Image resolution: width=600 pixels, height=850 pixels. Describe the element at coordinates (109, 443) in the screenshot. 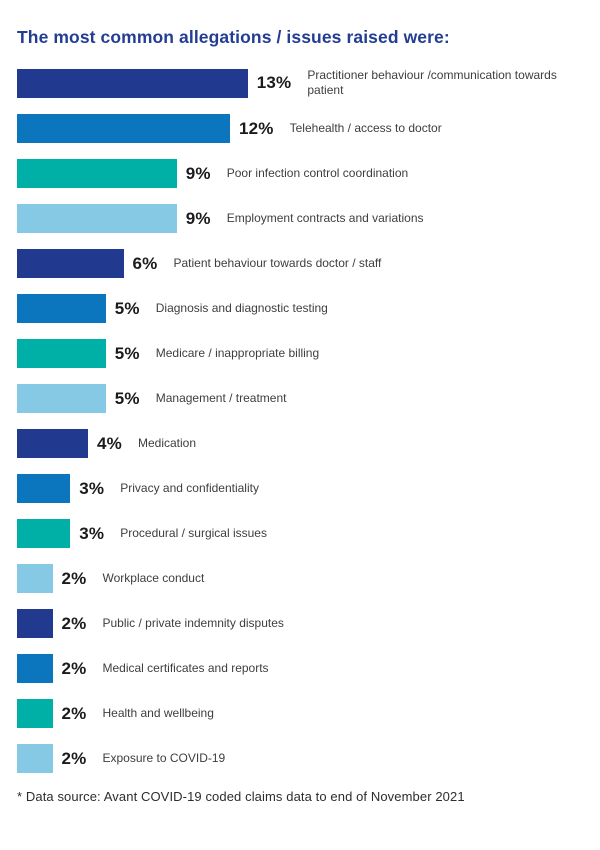

I see `value-label: 4%` at that location.